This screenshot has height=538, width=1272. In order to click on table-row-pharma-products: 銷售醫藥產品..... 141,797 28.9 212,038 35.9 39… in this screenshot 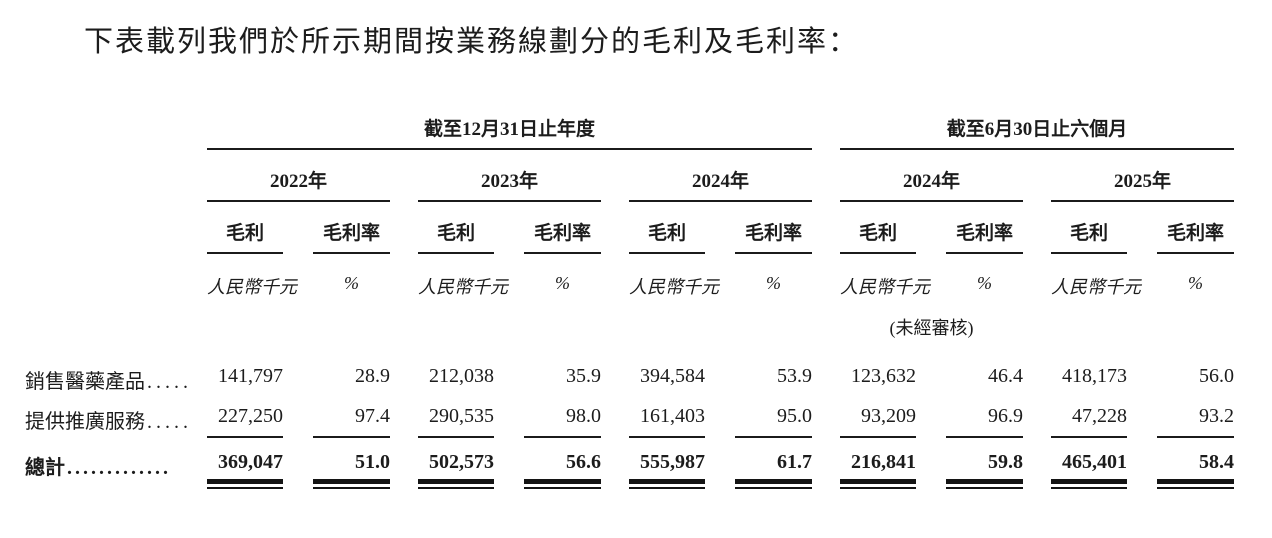, I will do `click(648, 379)`.